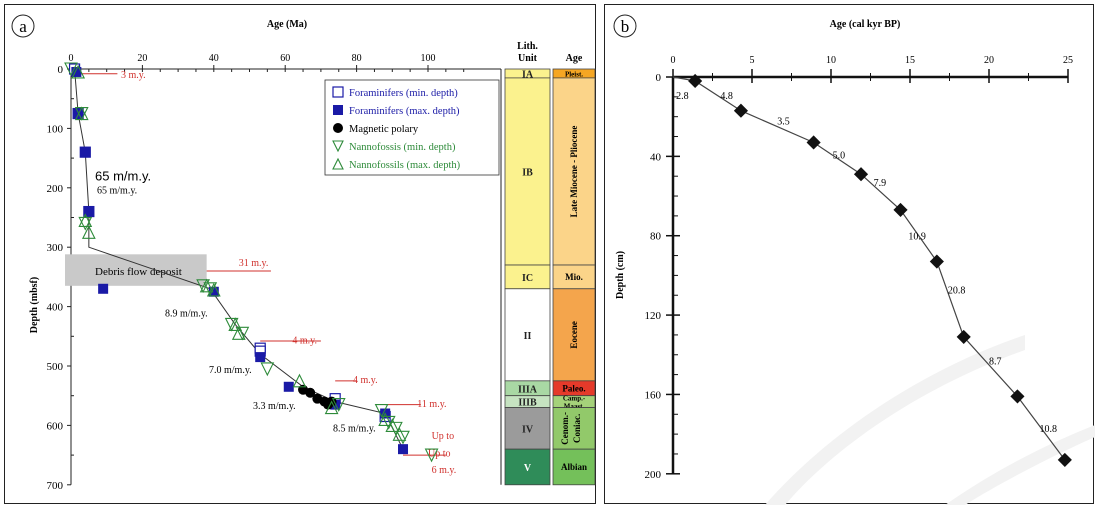 This screenshot has width=1096, height=508. Describe the element at coordinates (254, 263) in the screenshot. I see `hiatus-label: 31 m.y.` at that location.